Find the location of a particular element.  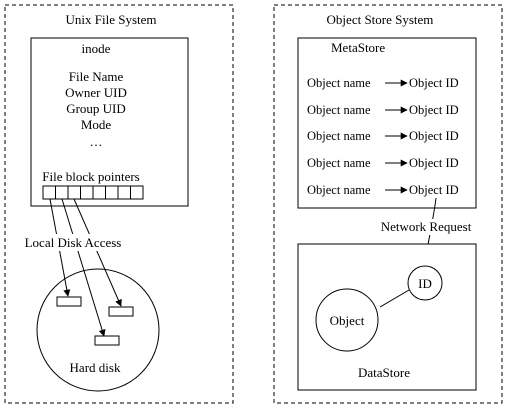

hard-disk is located at coordinates (98, 330).